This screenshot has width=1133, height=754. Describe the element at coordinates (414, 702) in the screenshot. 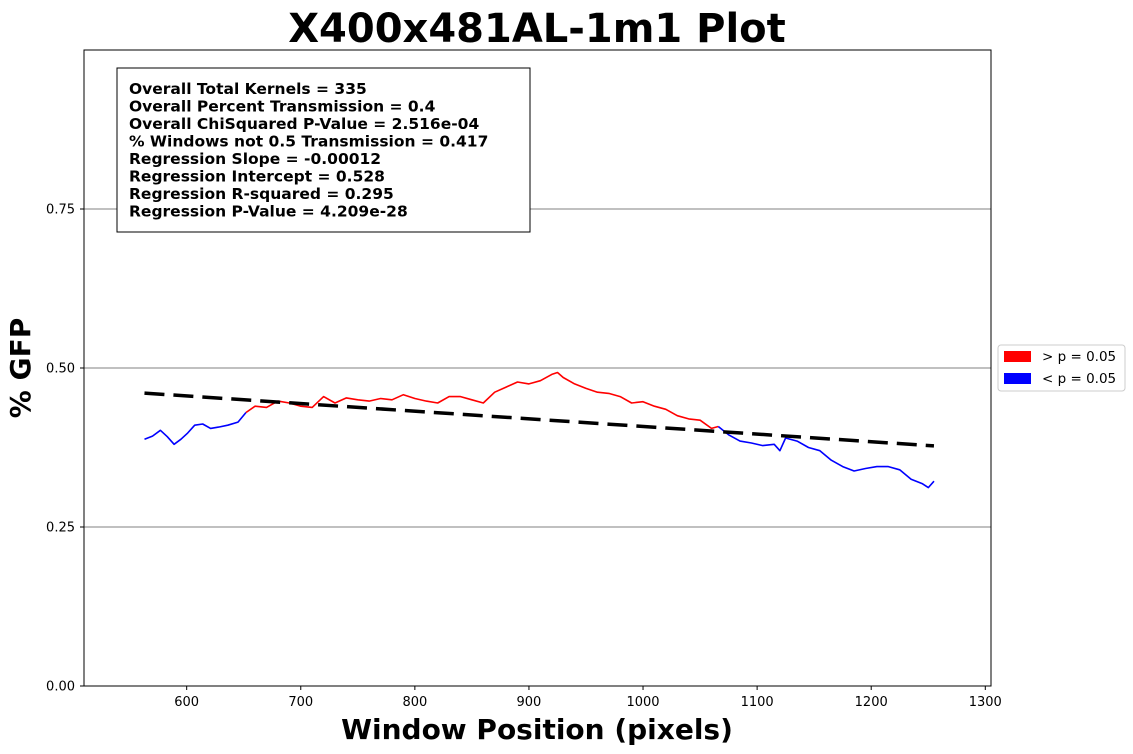

I see `x-tick-label-2: 800` at that location.